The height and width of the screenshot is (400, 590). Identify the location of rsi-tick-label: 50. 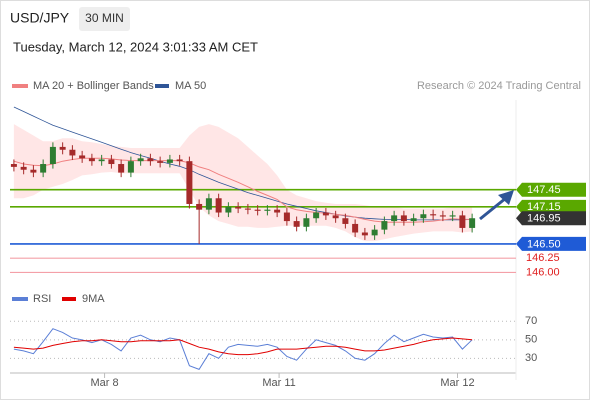
(531, 340).